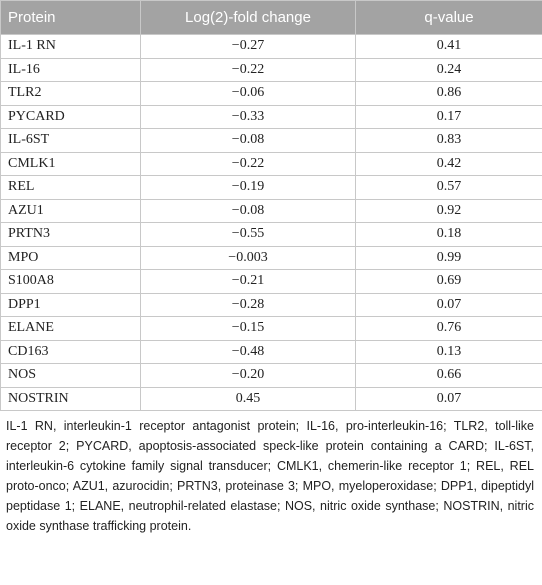 The image size is (542, 585). I want to click on table-row: IL-6ST −0.08 0.83, so click(271, 140).